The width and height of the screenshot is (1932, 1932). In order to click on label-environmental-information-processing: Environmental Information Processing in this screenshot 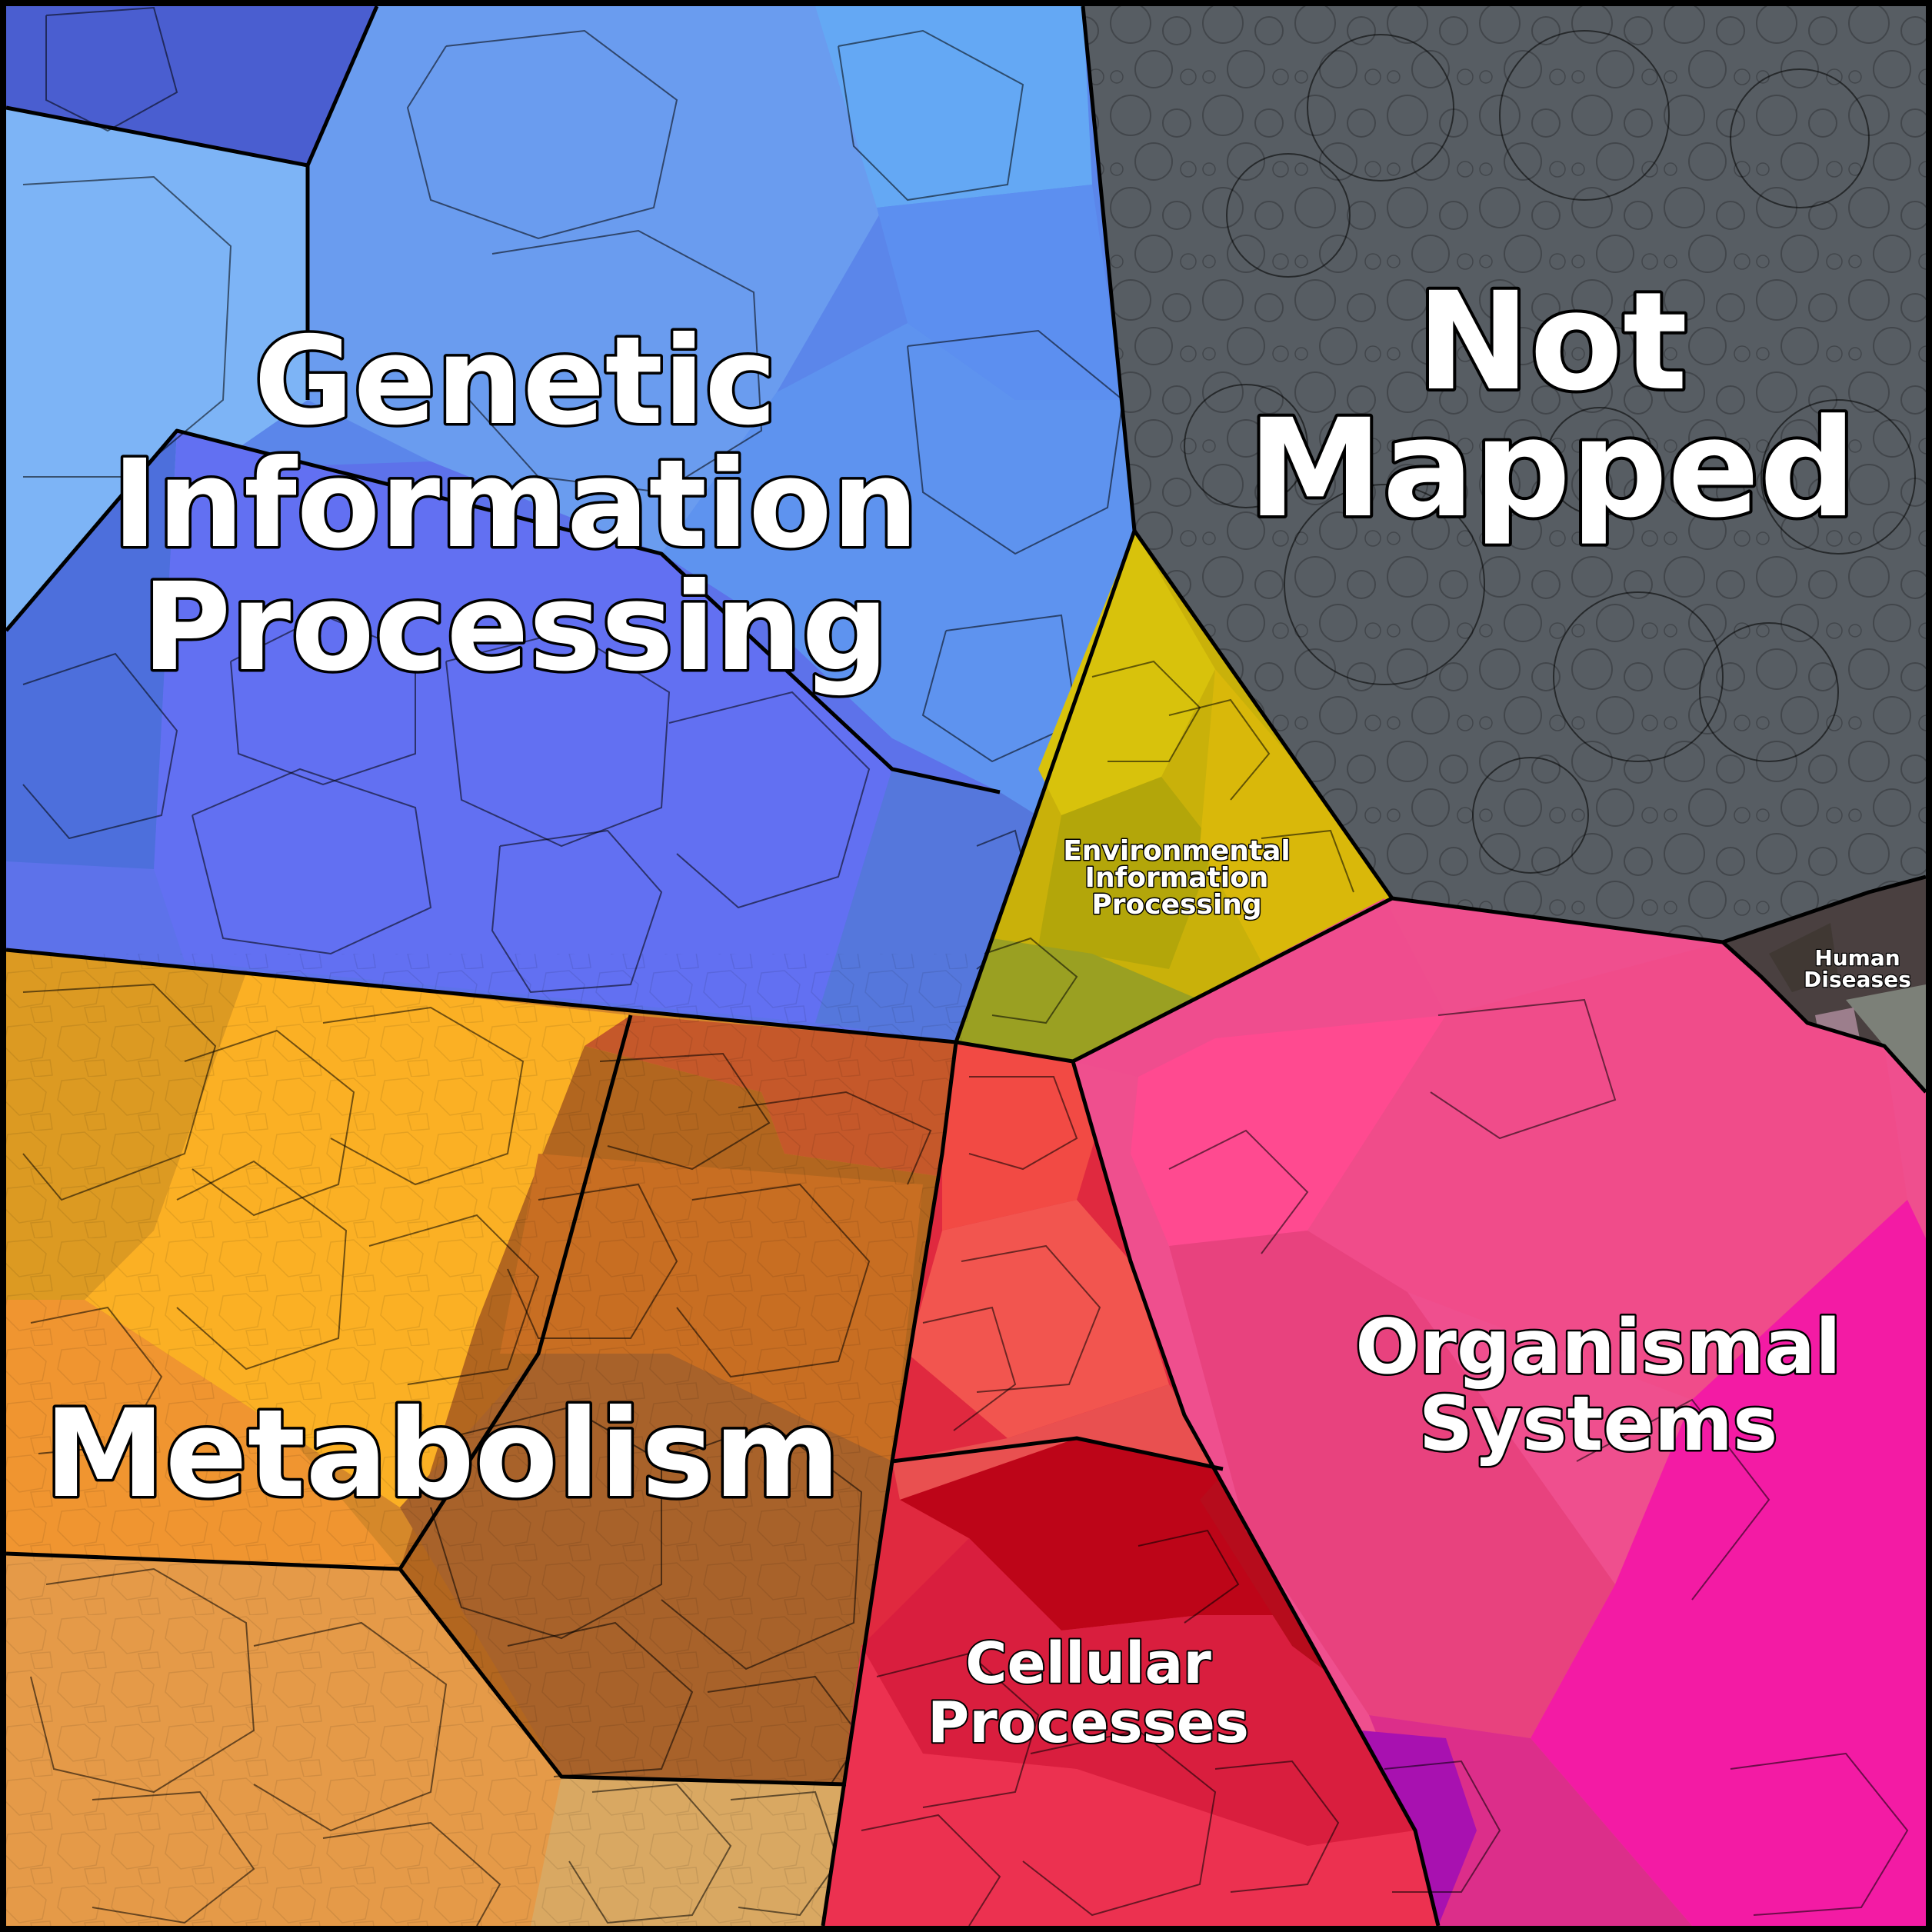, I will do `click(1177, 878)`.